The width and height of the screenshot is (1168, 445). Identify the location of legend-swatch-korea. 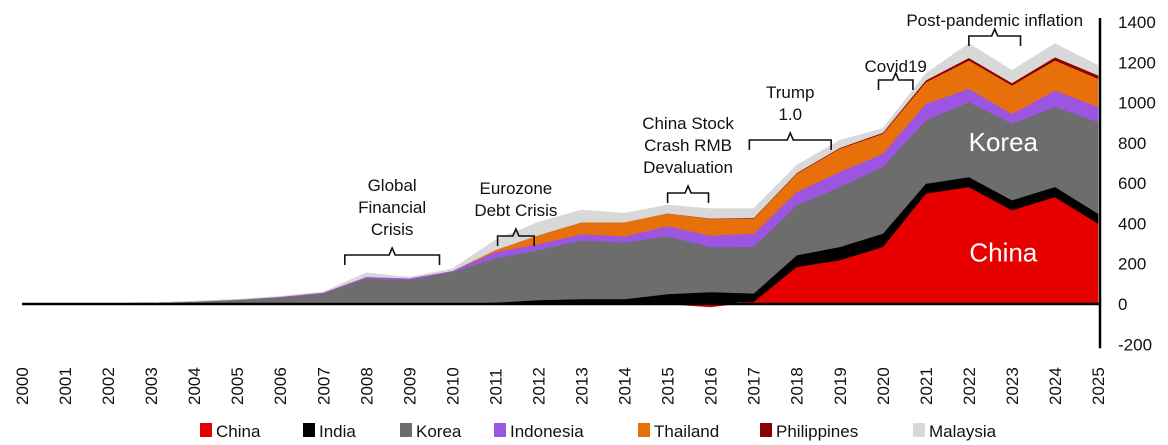
(406, 430).